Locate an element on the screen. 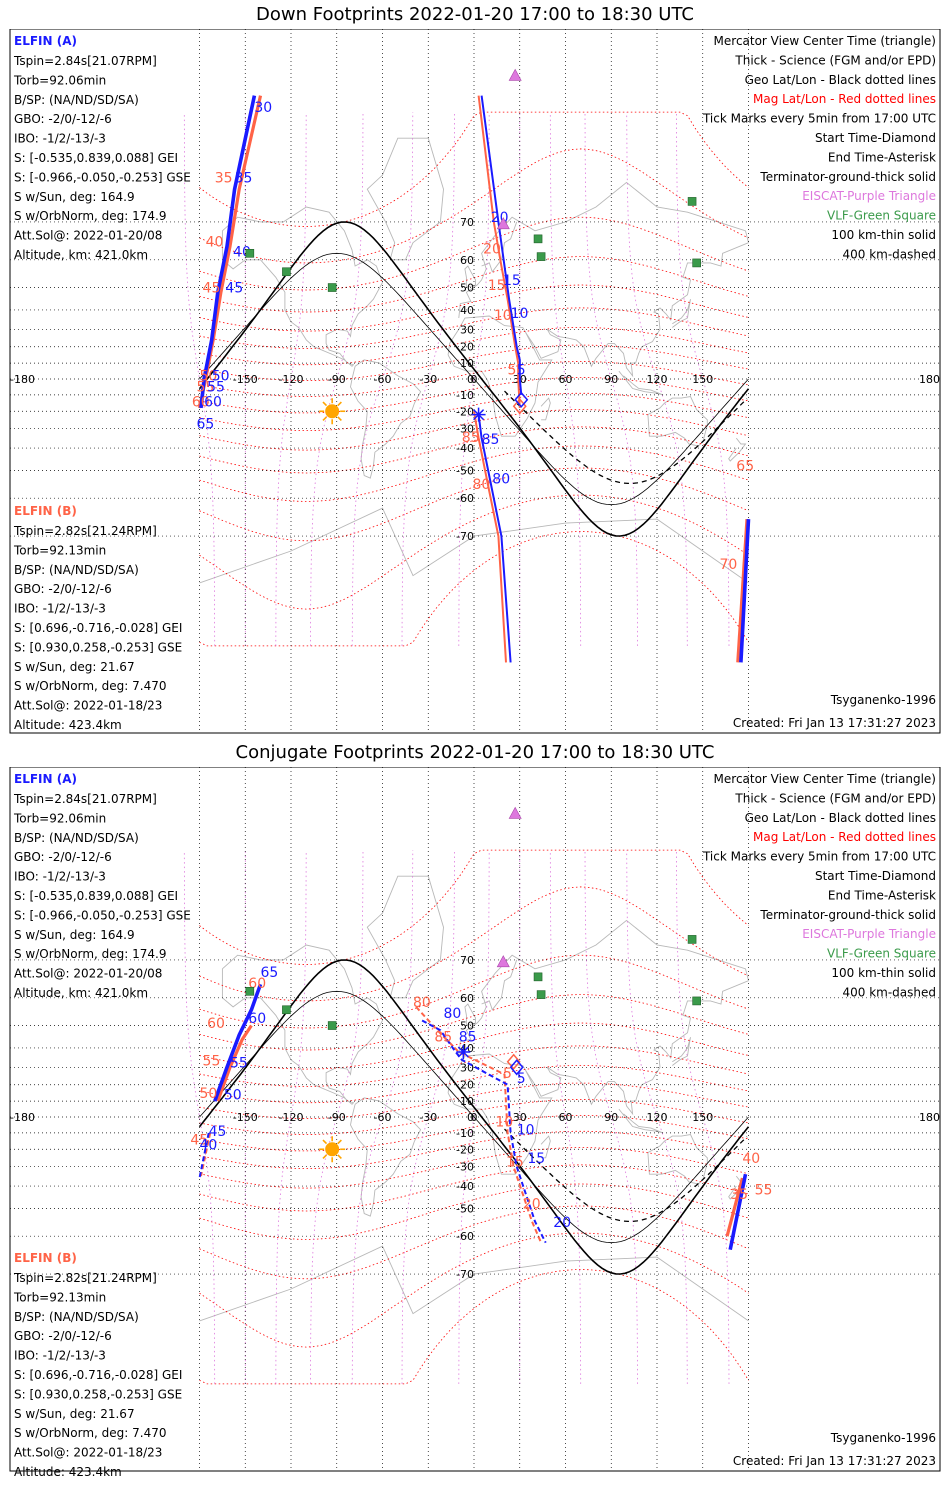 The height and width of the screenshot is (1500, 950). lon-tick-label: -30 is located at coordinates (428, 1117).